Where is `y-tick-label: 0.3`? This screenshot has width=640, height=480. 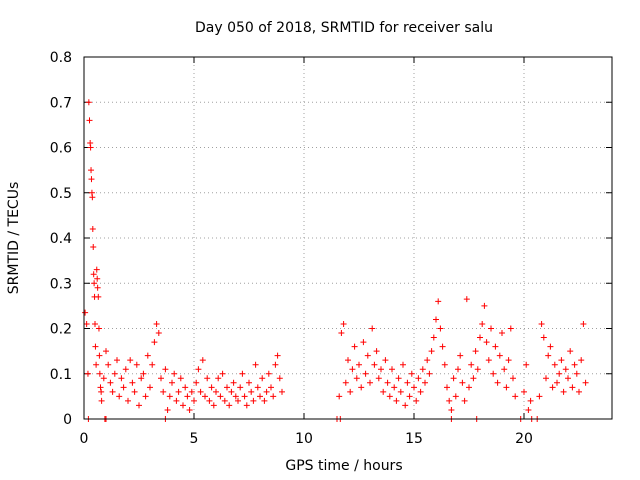 y-tick-label: 0.3 is located at coordinates (61, 284).